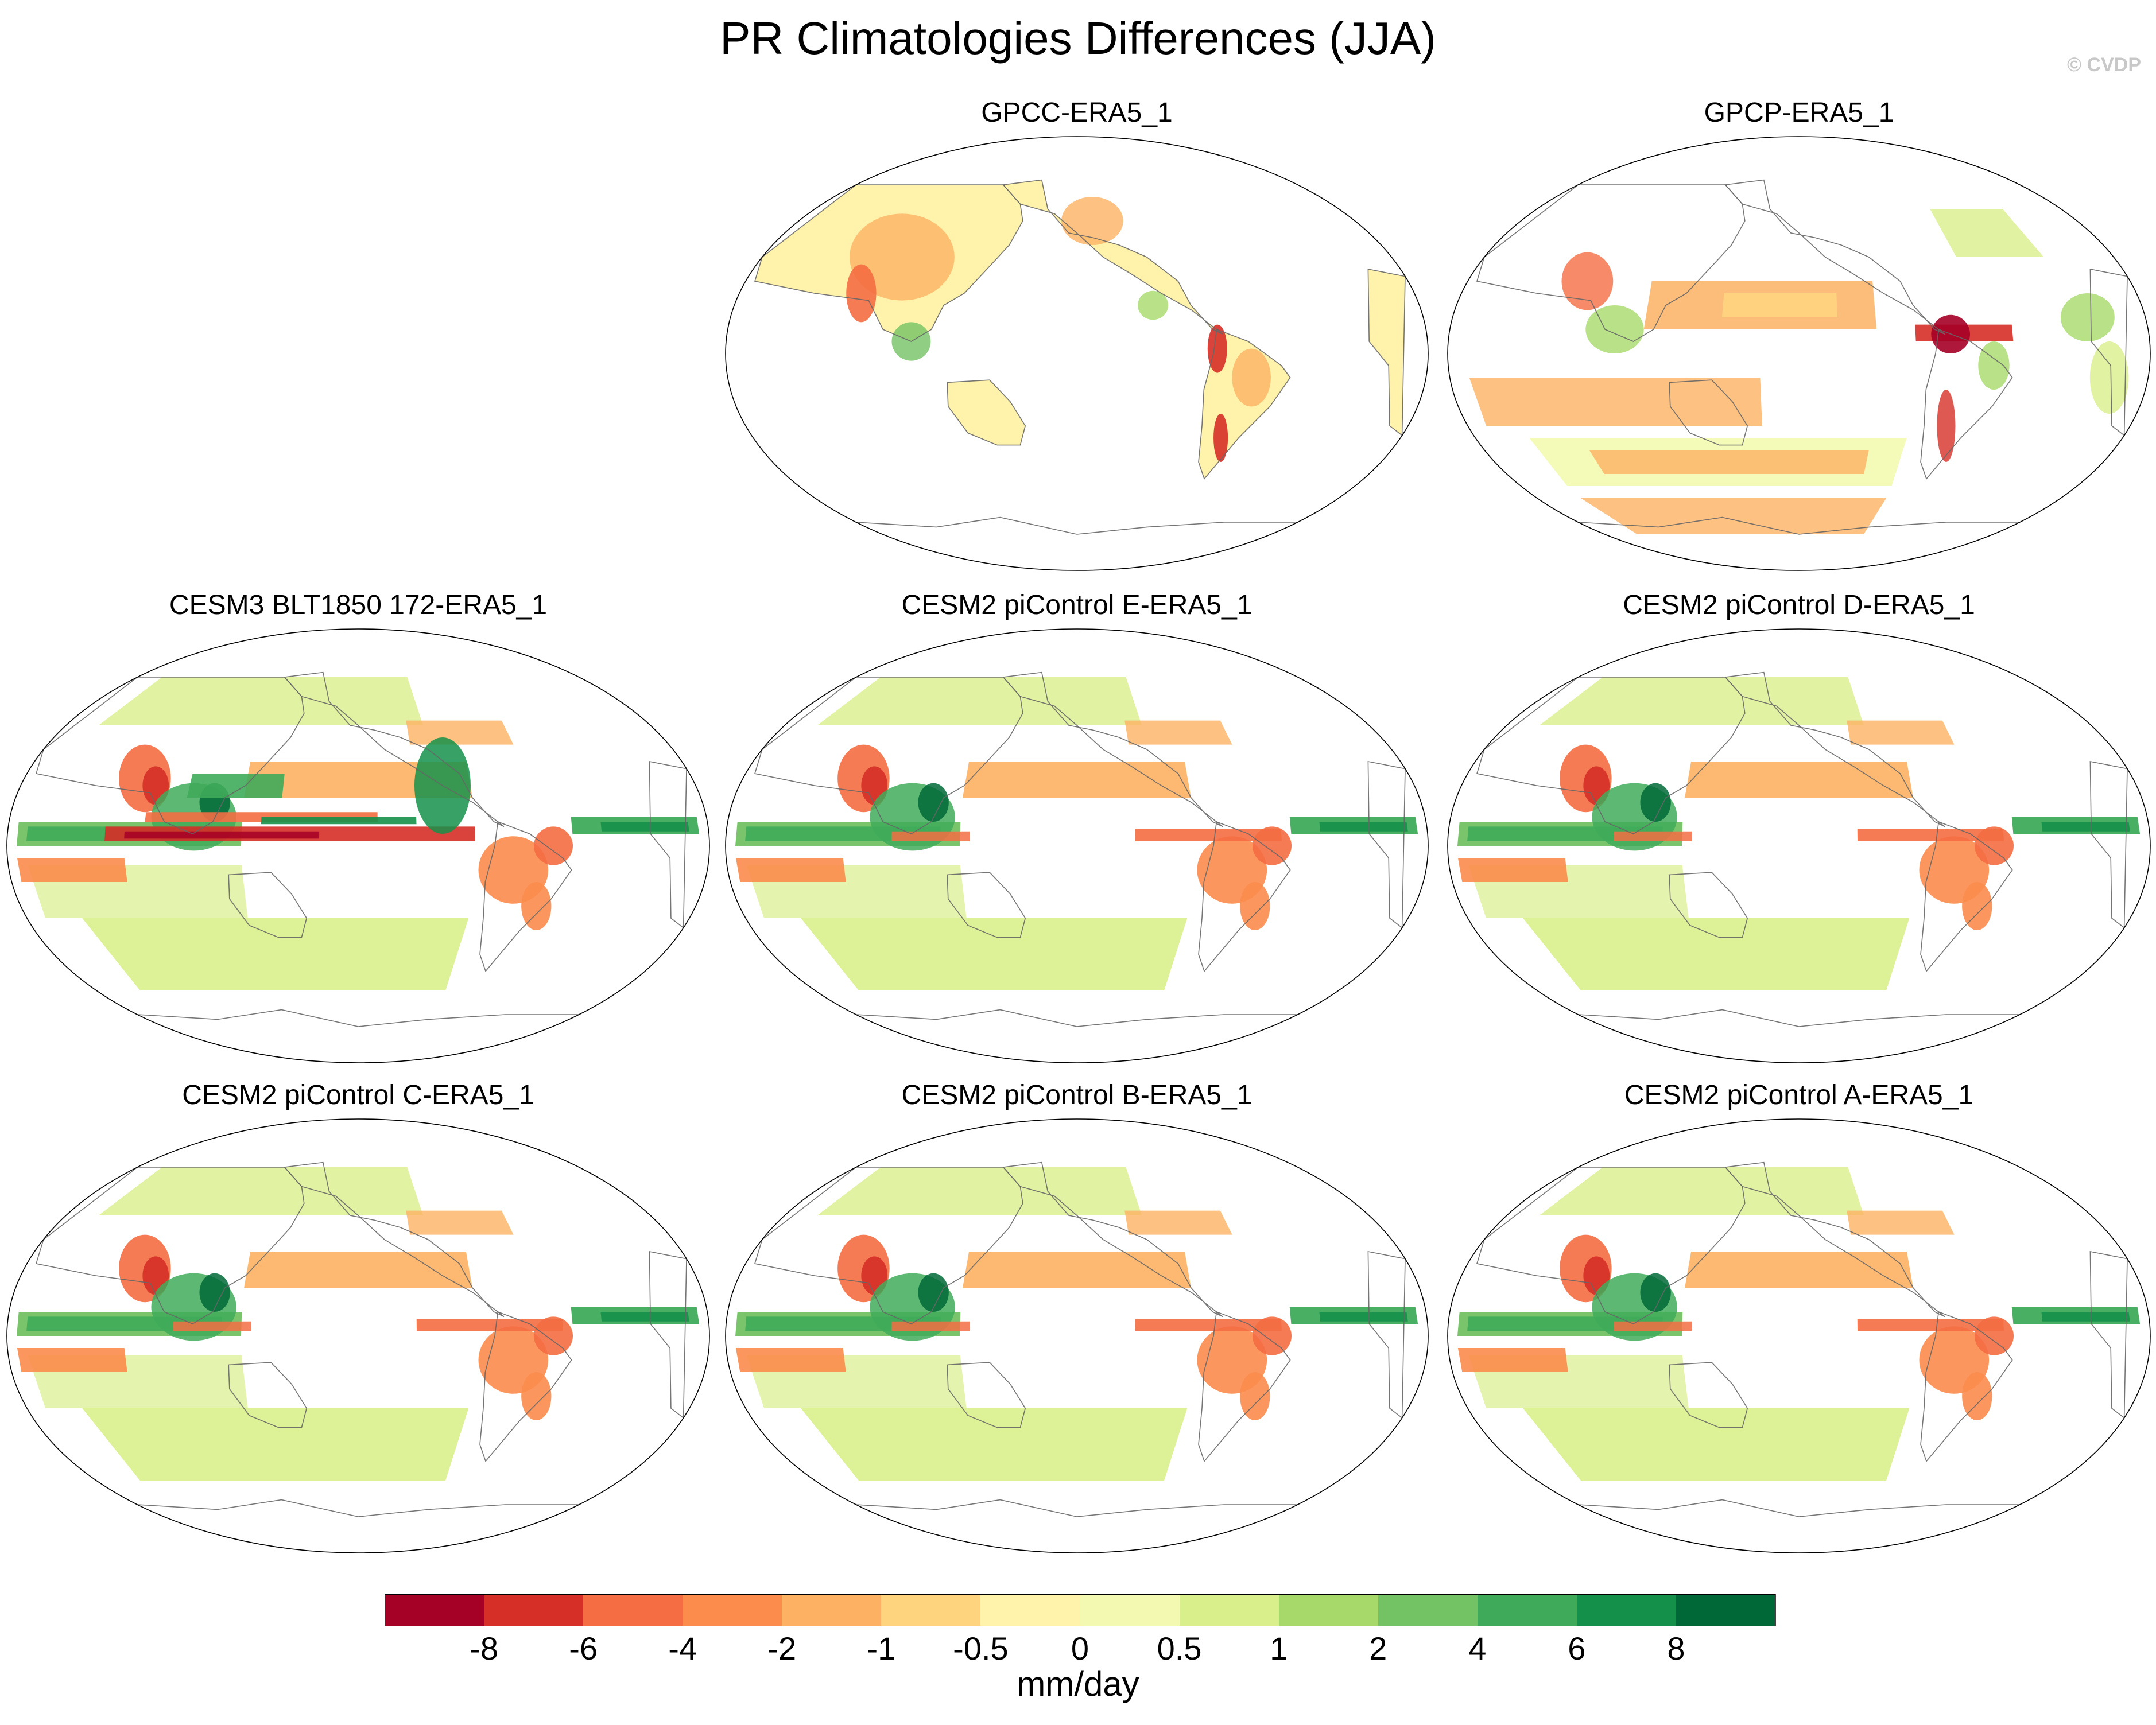 This screenshot has height=1725, width=2156. Describe the element at coordinates (782, 1648) in the screenshot. I see `colorbar-tick-label: -2` at that location.